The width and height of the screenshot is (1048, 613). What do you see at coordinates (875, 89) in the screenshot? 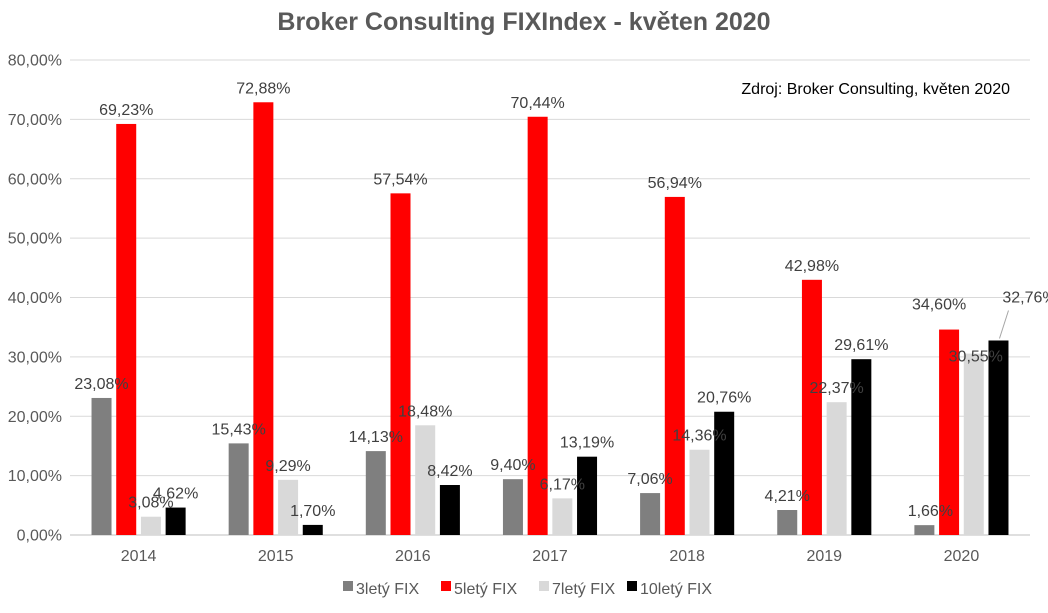
I see `source-note: Zdroj: Broker Consulting, květen 2020` at bounding box center [875, 89].